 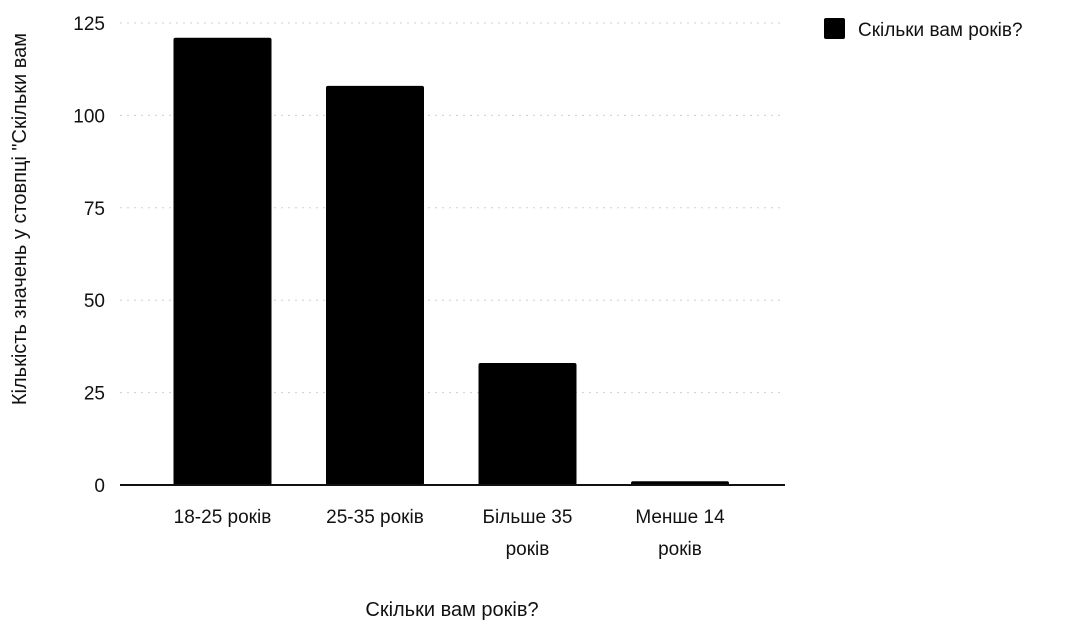 I want to click on legend: Скільки вам років?, so click(x=923, y=29).